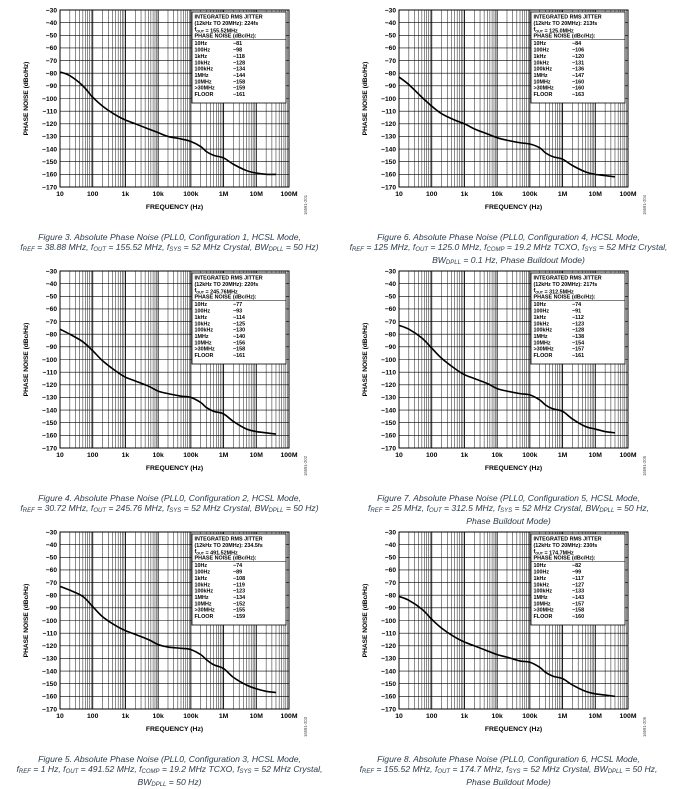  Describe the element at coordinates (543, 95) in the screenshot. I see `box-freq-label: FLOOR` at that location.